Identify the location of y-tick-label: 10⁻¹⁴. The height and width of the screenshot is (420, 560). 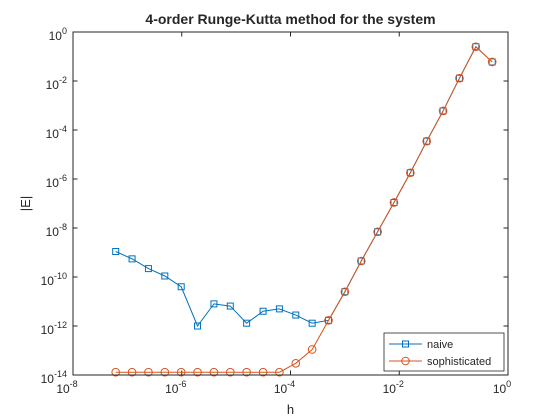
(54, 377).